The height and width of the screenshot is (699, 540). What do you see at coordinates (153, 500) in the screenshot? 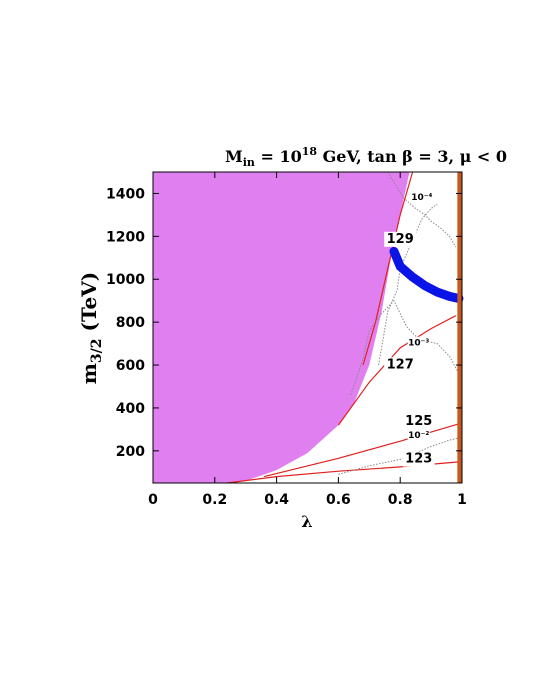
I see `x-tick-label: 0` at bounding box center [153, 500].